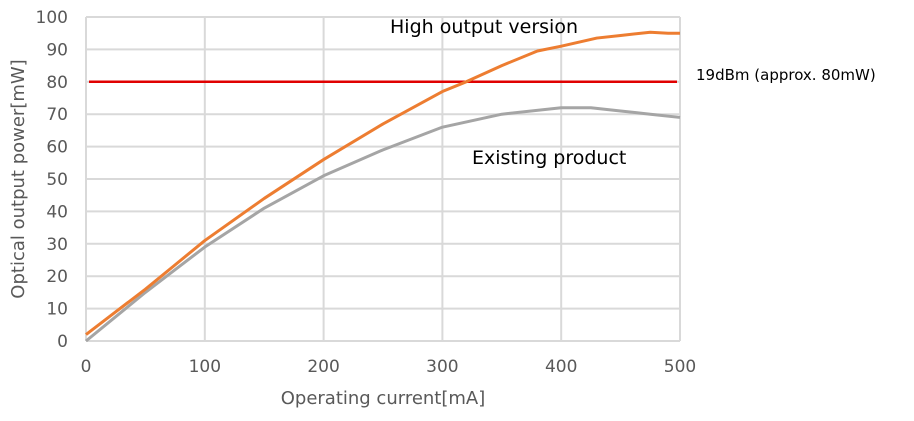  What do you see at coordinates (389, 367) in the screenshot?
I see `x-tick-labels: 0 100 200 300 400 500` at bounding box center [389, 367].